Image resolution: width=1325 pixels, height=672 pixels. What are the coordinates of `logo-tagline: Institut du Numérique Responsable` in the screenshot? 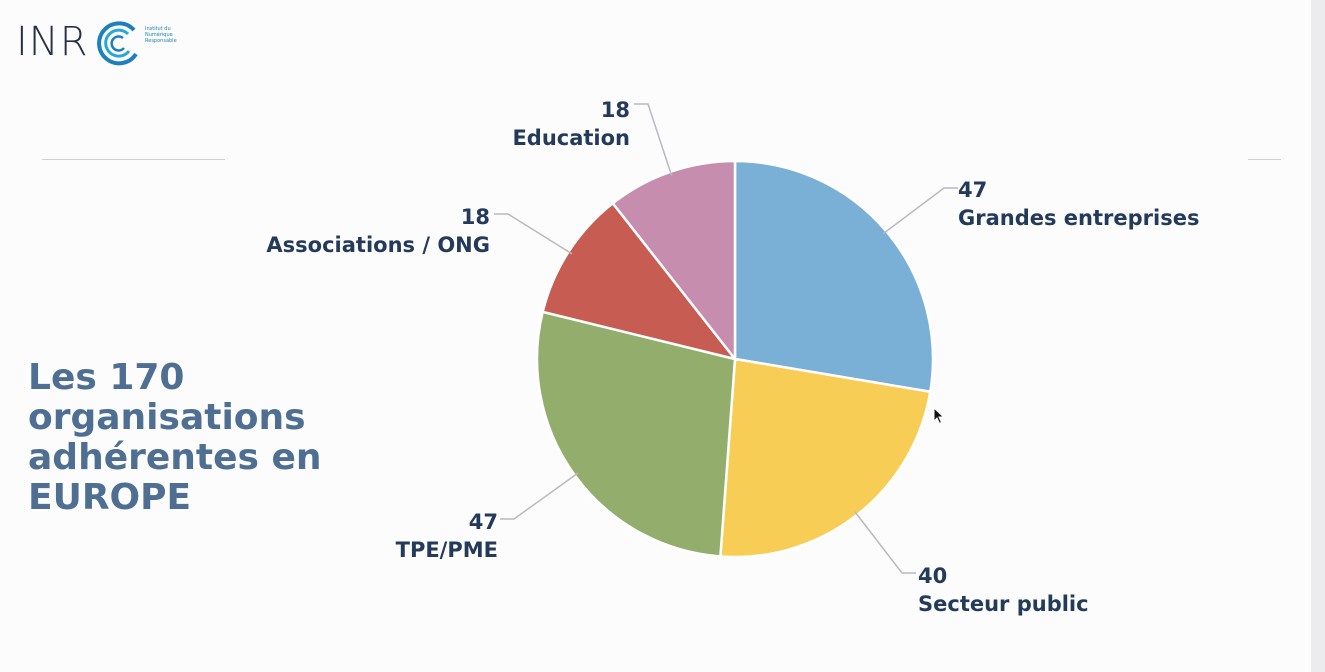 It's located at (161, 35).